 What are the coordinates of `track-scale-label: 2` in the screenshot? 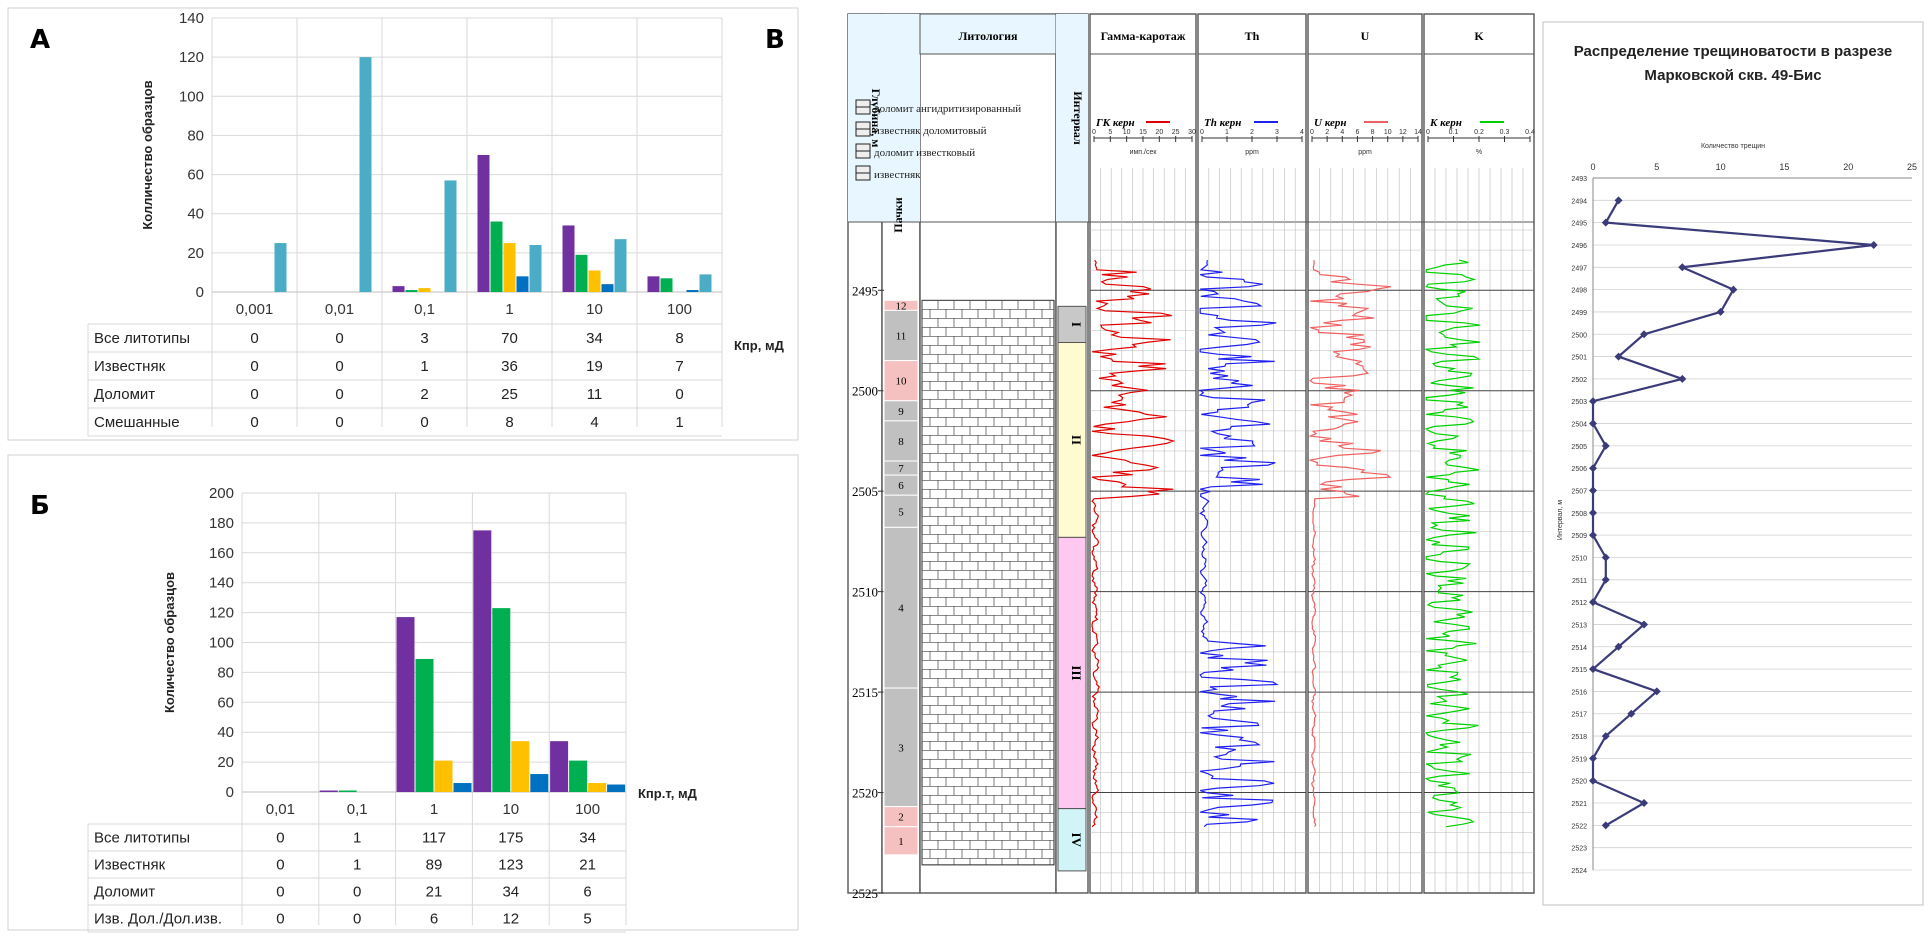 It's located at (1327, 132).